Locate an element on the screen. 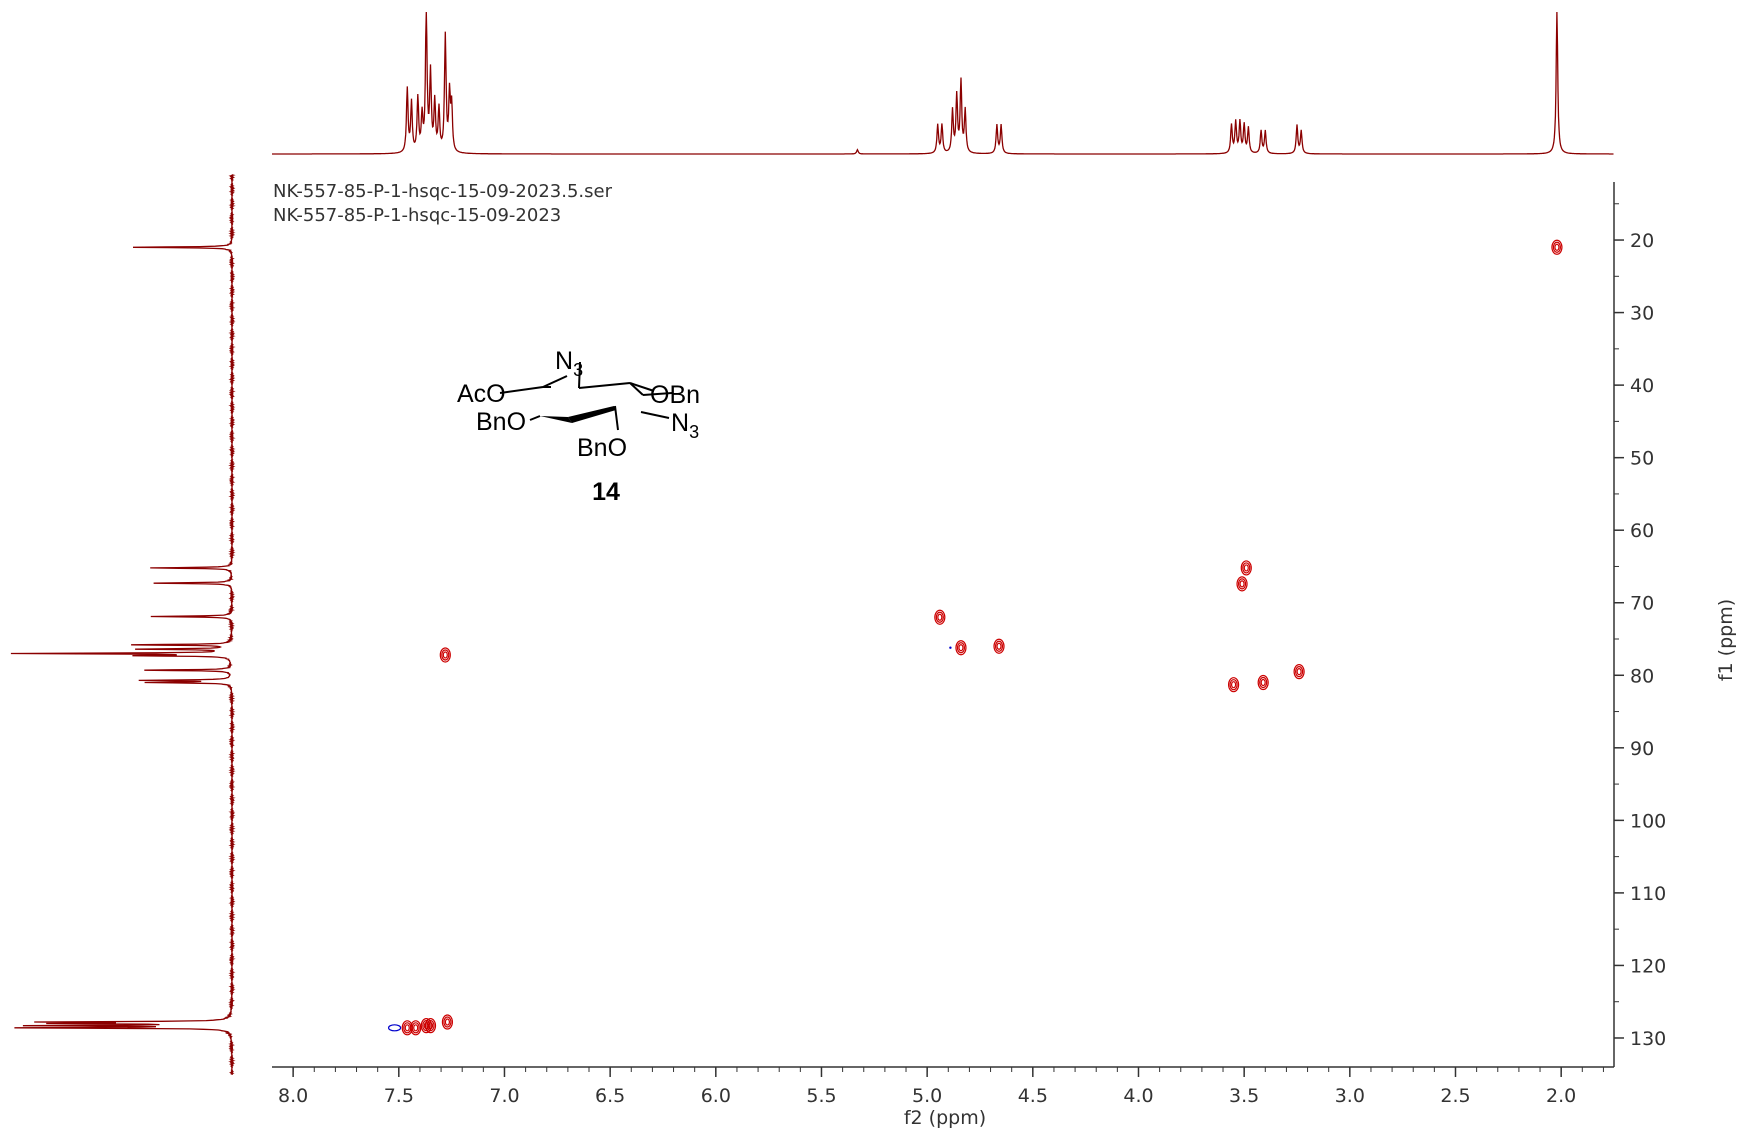 Image resolution: width=1743 pixels, height=1130 pixels. y-tick-label: 40 is located at coordinates (1642, 386).